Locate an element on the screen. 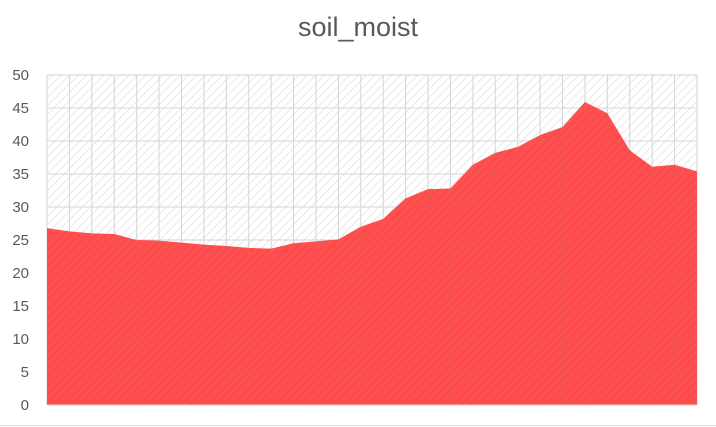  bottom-divider is located at coordinates (358, 425).